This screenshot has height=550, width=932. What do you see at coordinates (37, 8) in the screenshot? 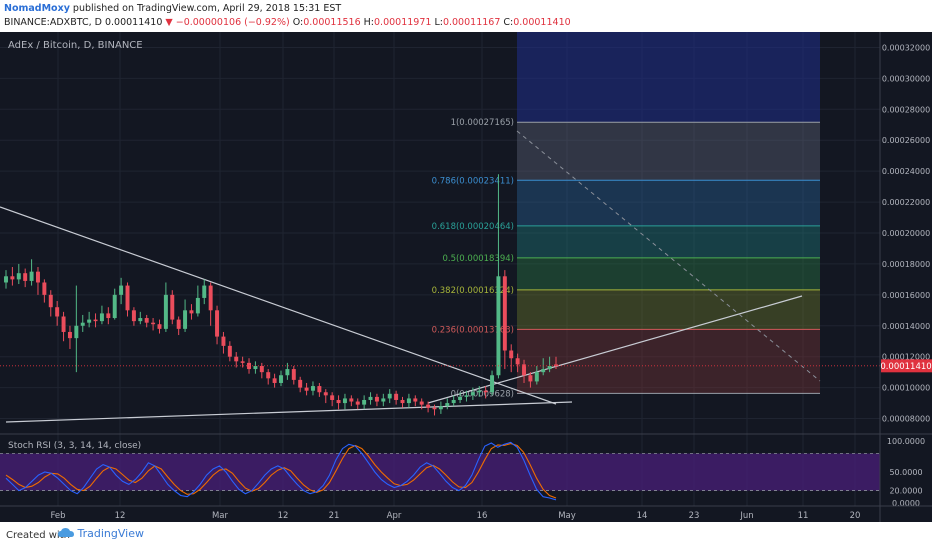
I see `author-link: NomadMoxy` at bounding box center [37, 8].